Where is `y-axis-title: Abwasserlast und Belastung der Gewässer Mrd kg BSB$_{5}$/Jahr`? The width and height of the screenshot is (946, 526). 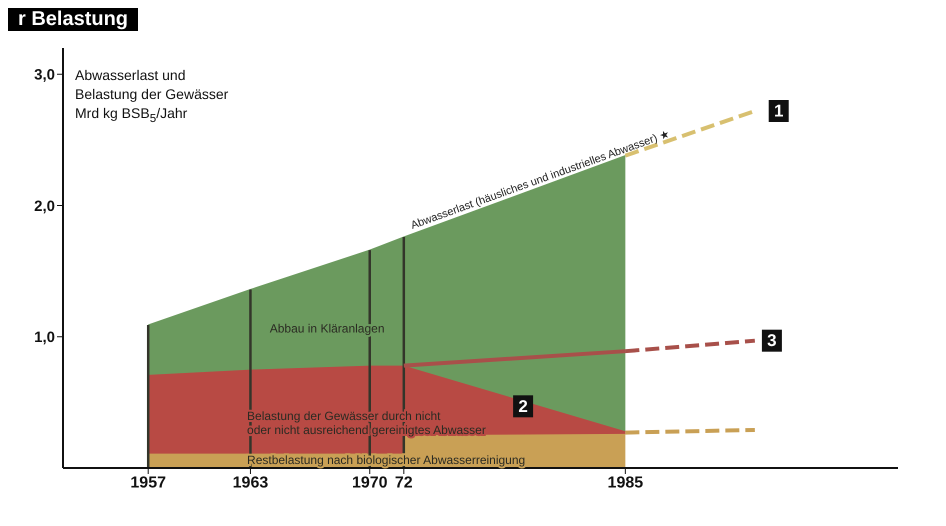 y-axis-title: Abwasserlast und Belastung der Gewässer Mrd kg BSB$_{5}$/Jahr is located at coordinates (151, 97).